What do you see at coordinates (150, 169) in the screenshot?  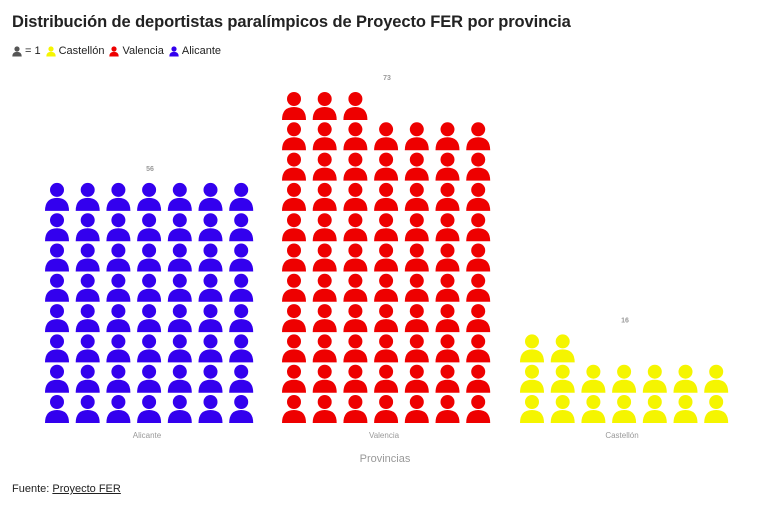 I see `data-label: 56` at bounding box center [150, 169].